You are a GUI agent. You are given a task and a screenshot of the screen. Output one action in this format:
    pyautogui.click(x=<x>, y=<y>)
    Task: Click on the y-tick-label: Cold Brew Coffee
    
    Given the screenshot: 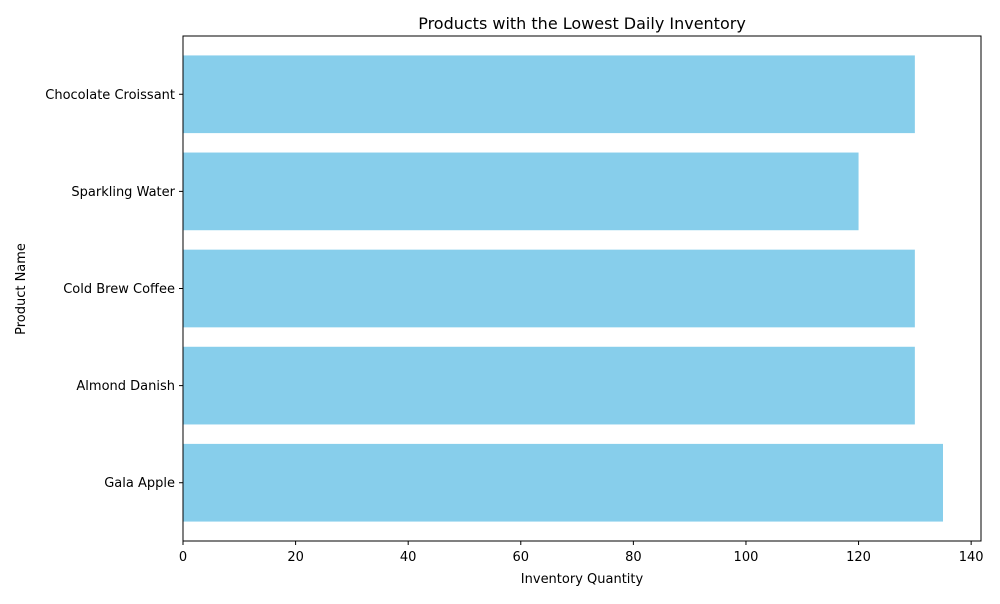 What is the action you would take?
    pyautogui.click(x=119, y=289)
    